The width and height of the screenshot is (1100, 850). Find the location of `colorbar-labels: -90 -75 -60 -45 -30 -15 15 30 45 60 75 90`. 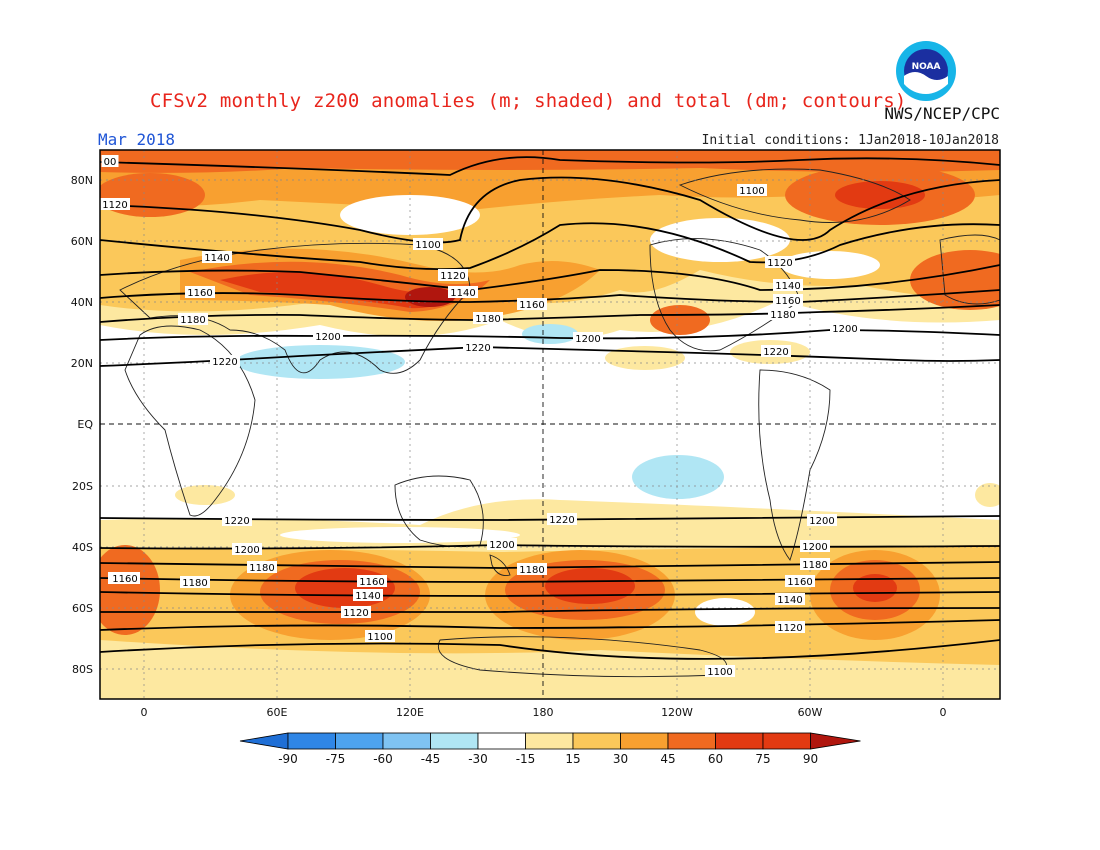

colorbar-labels: -90 -75 -60 -45 -30 -15 15 30 45 60 75 90 is located at coordinates (548, 759).